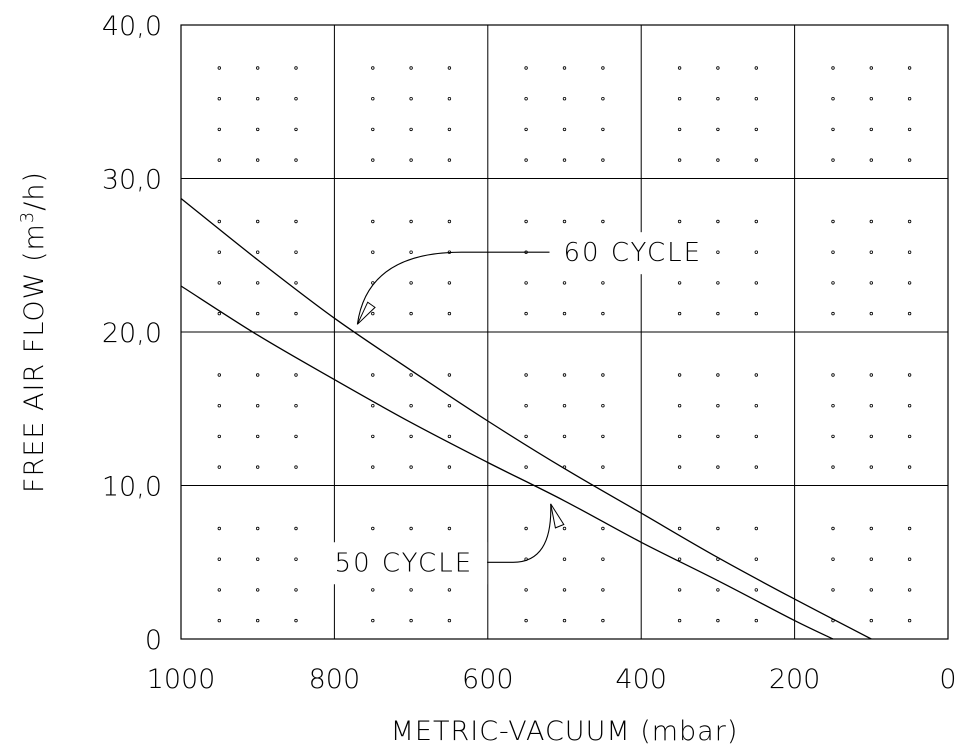  Describe the element at coordinates (453, 288) in the screenshot. I see `annotation-leader-60-cycle` at that location.